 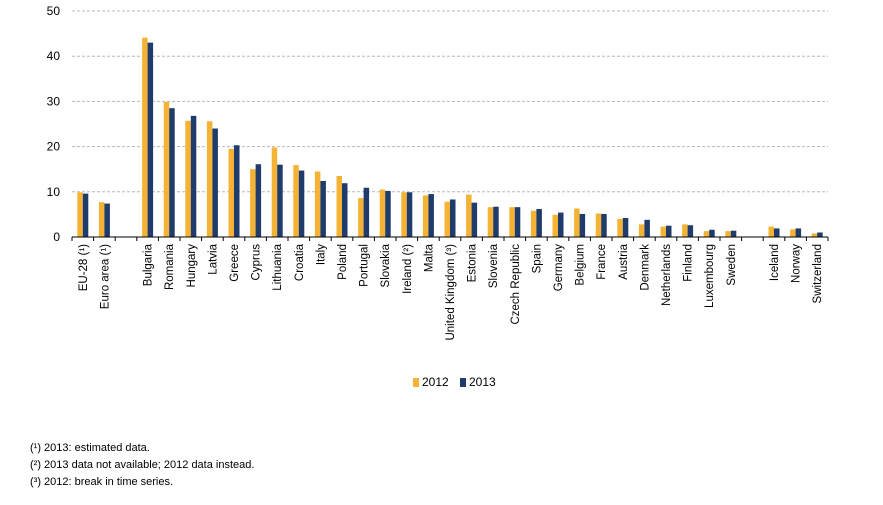 What do you see at coordinates (278, 266) in the screenshot?
I see `x-tick-label: Lithuania` at bounding box center [278, 266].